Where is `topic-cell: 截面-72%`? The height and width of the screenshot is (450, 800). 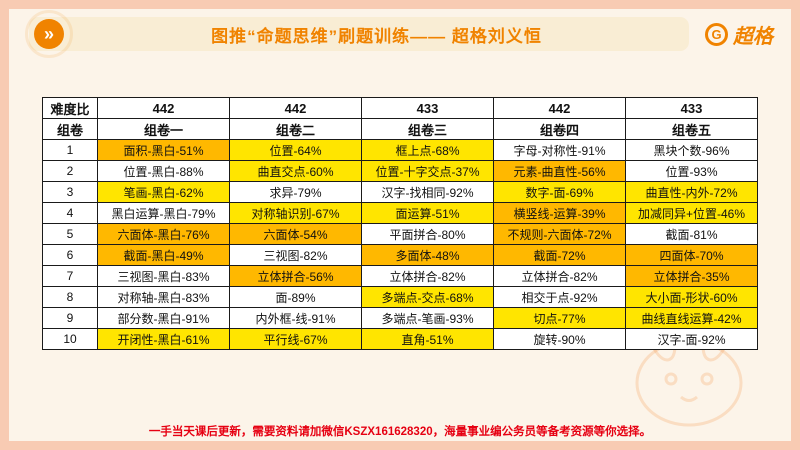
topic-cell: 截面-72% is located at coordinates (559, 255).